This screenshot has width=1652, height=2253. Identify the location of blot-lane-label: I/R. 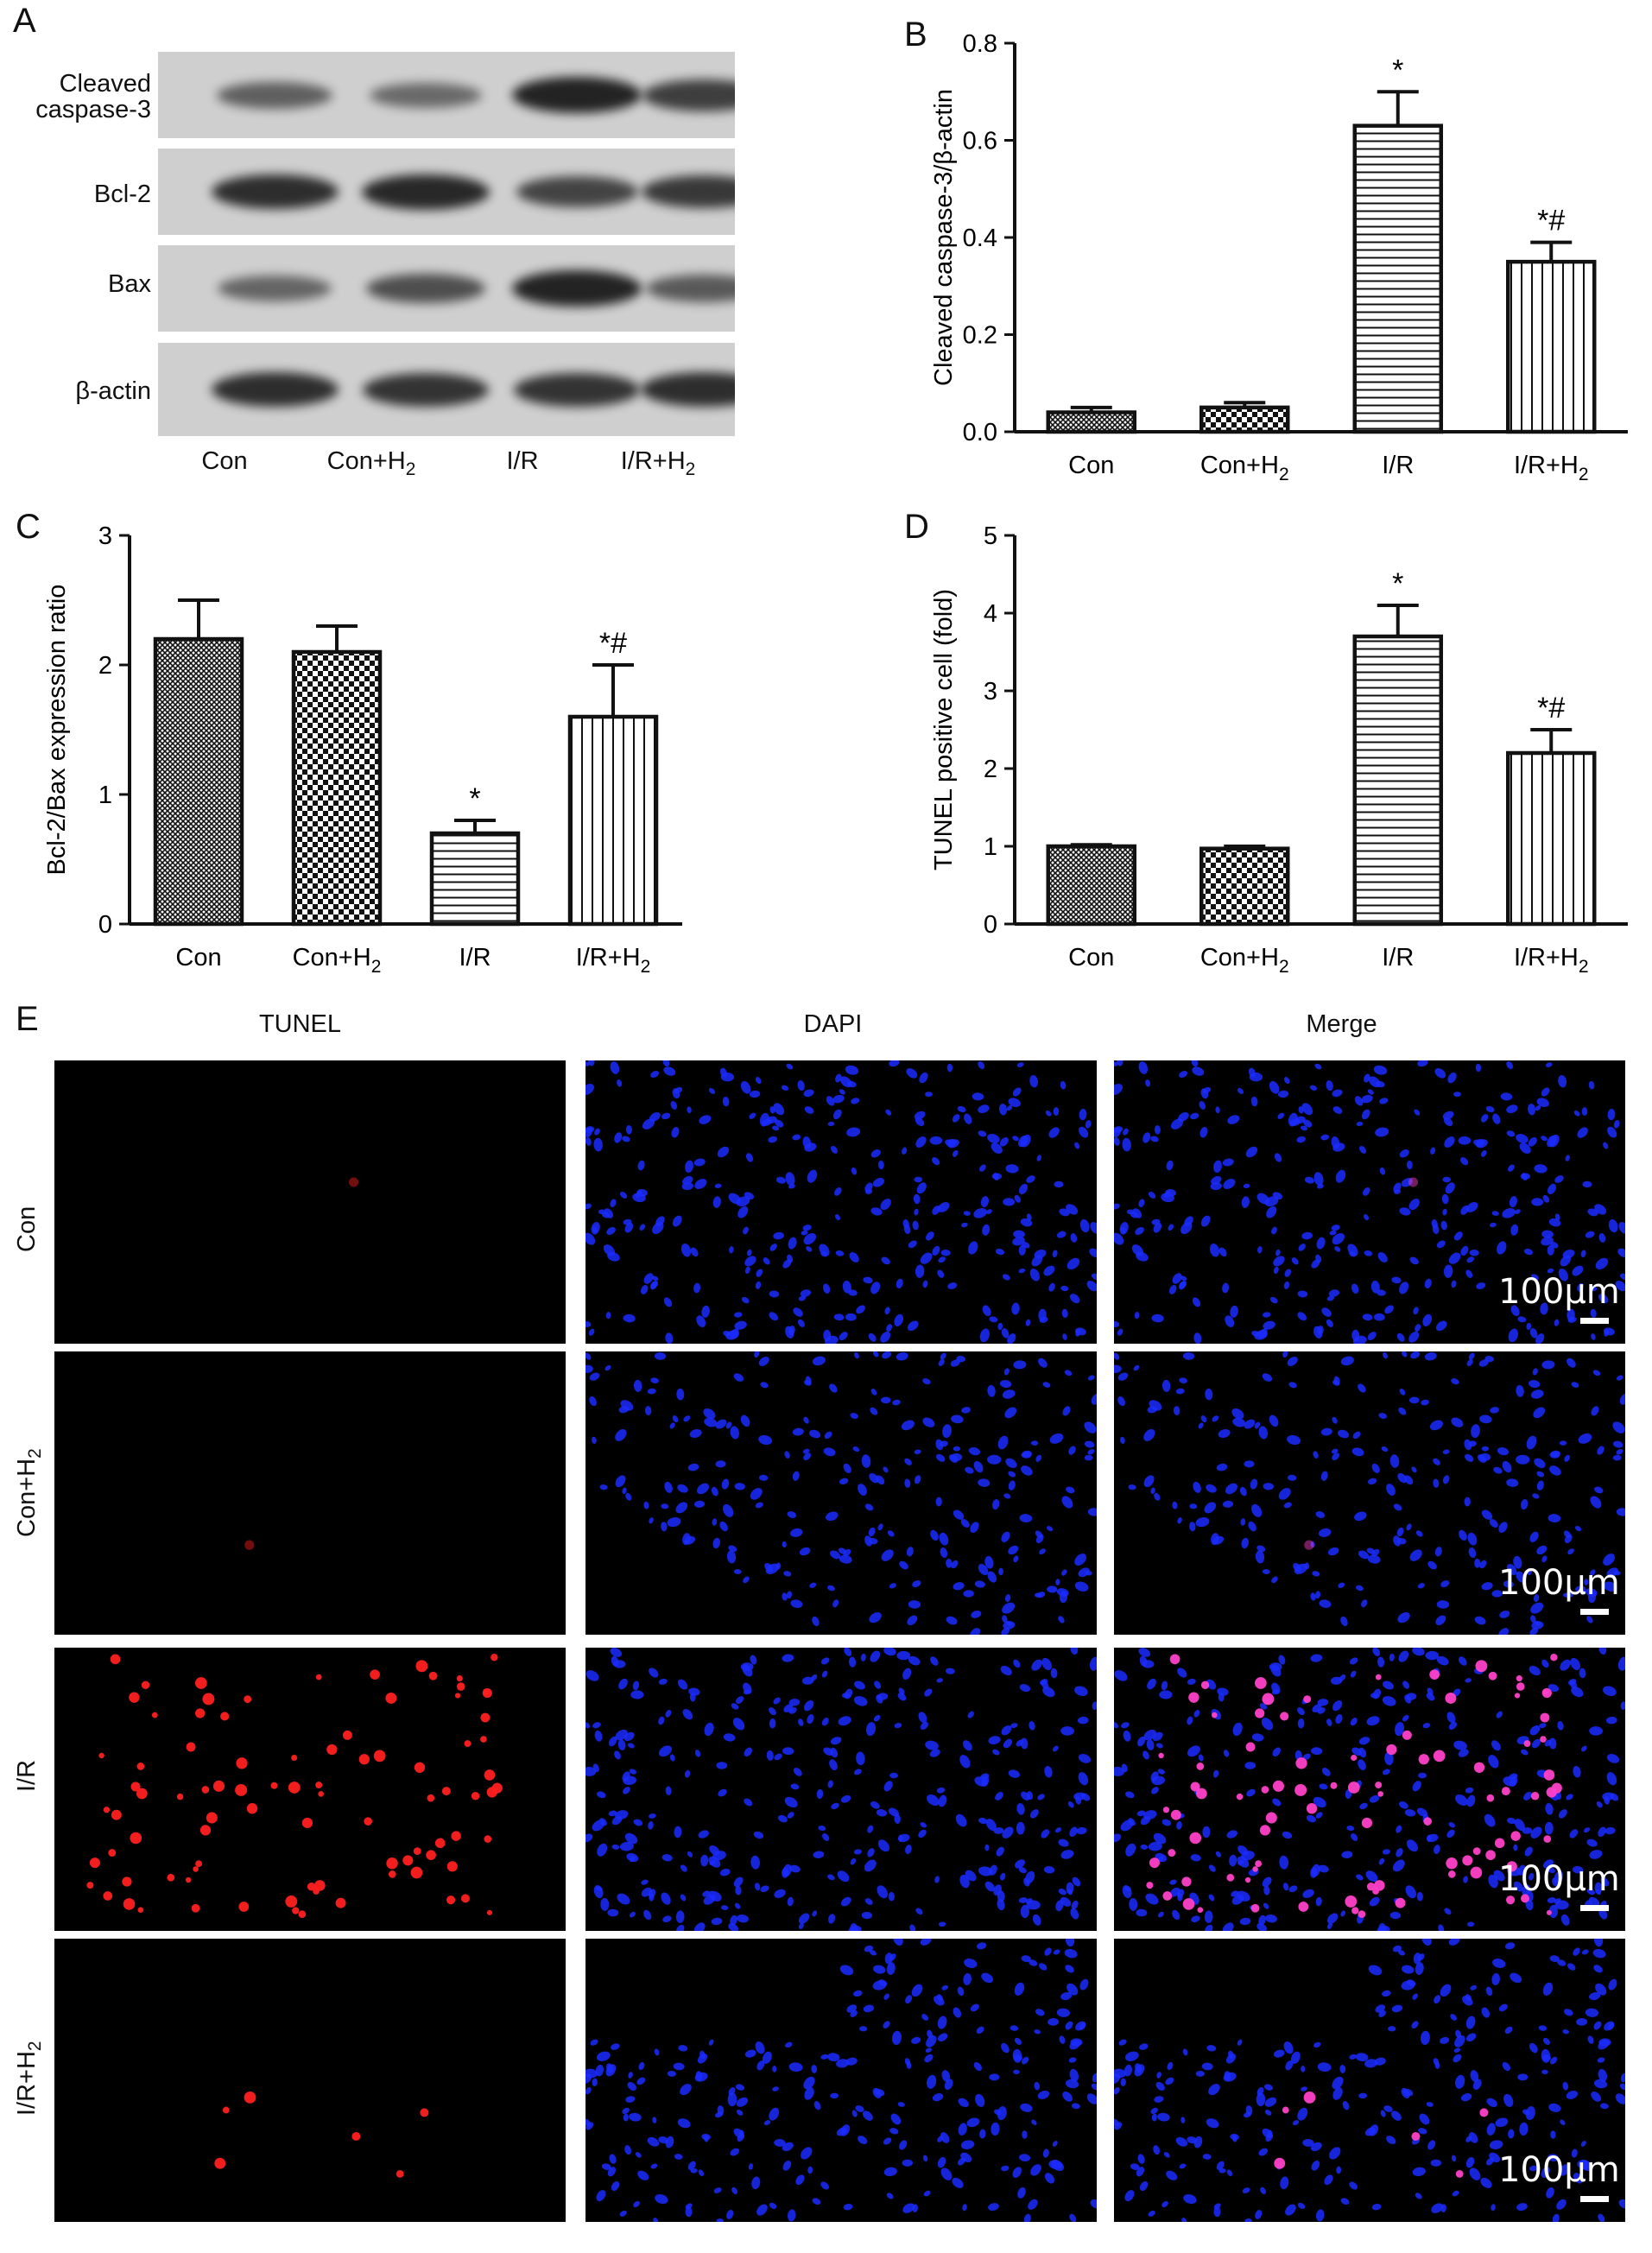
(522, 461).